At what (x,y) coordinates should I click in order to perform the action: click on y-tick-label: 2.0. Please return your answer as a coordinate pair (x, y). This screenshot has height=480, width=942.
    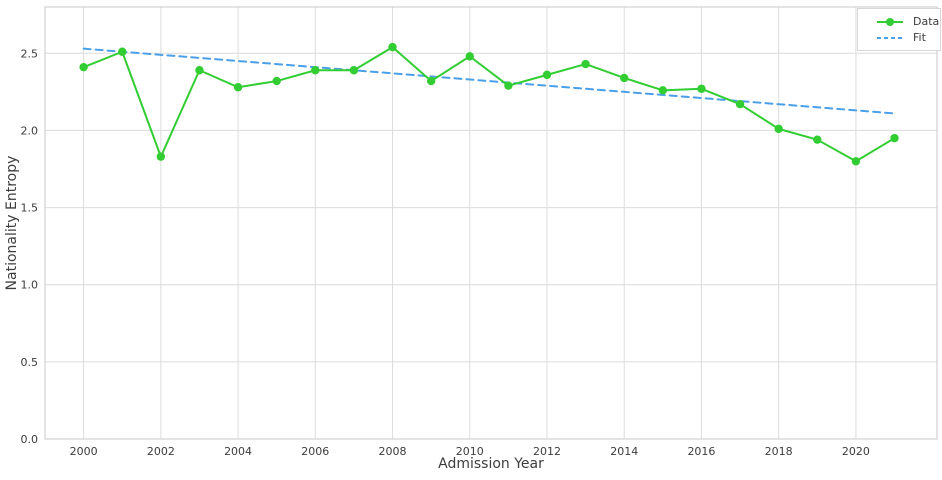
    Looking at the image, I should click on (30, 130).